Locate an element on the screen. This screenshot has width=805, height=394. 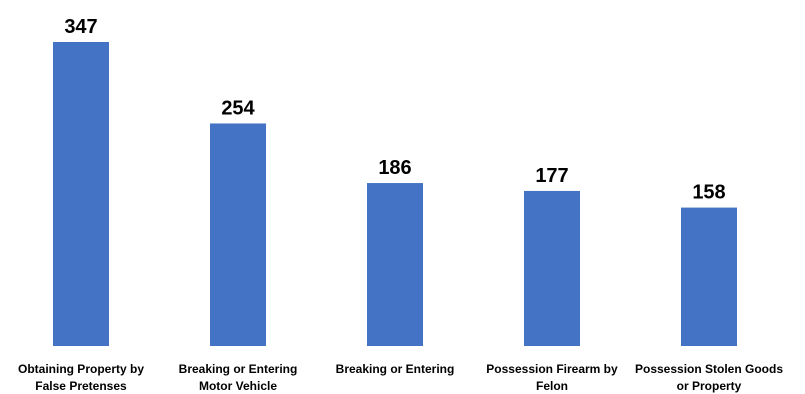
category-label-line: Possession Stolen Goods is located at coordinates (709, 369).